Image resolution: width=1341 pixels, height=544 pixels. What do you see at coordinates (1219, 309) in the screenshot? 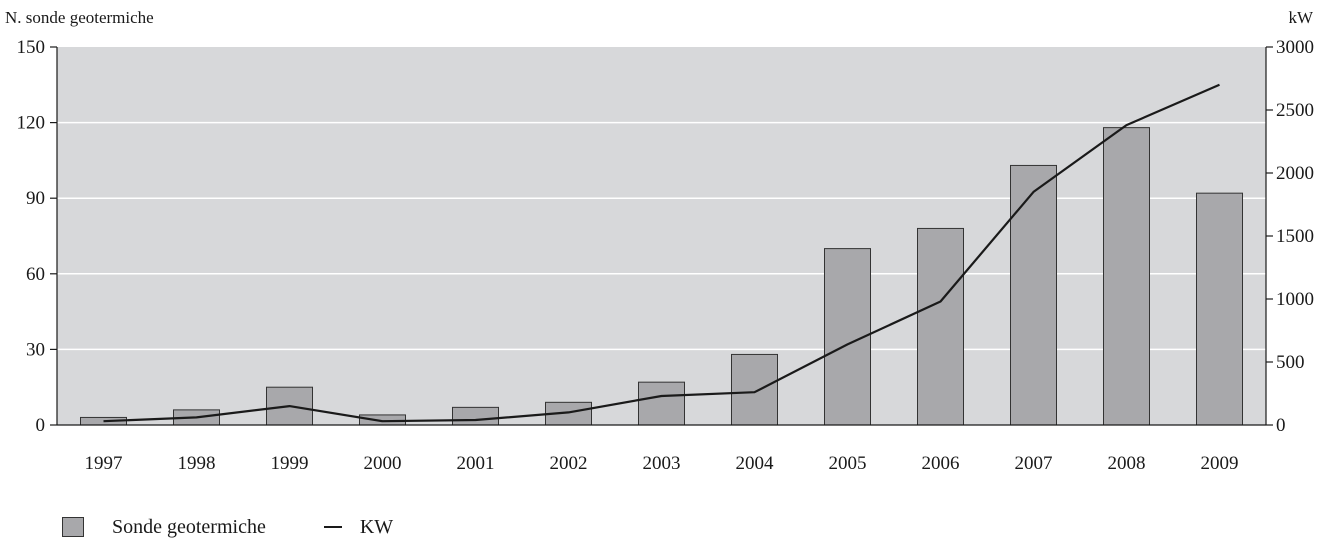
I see `bar-2009` at bounding box center [1219, 309].